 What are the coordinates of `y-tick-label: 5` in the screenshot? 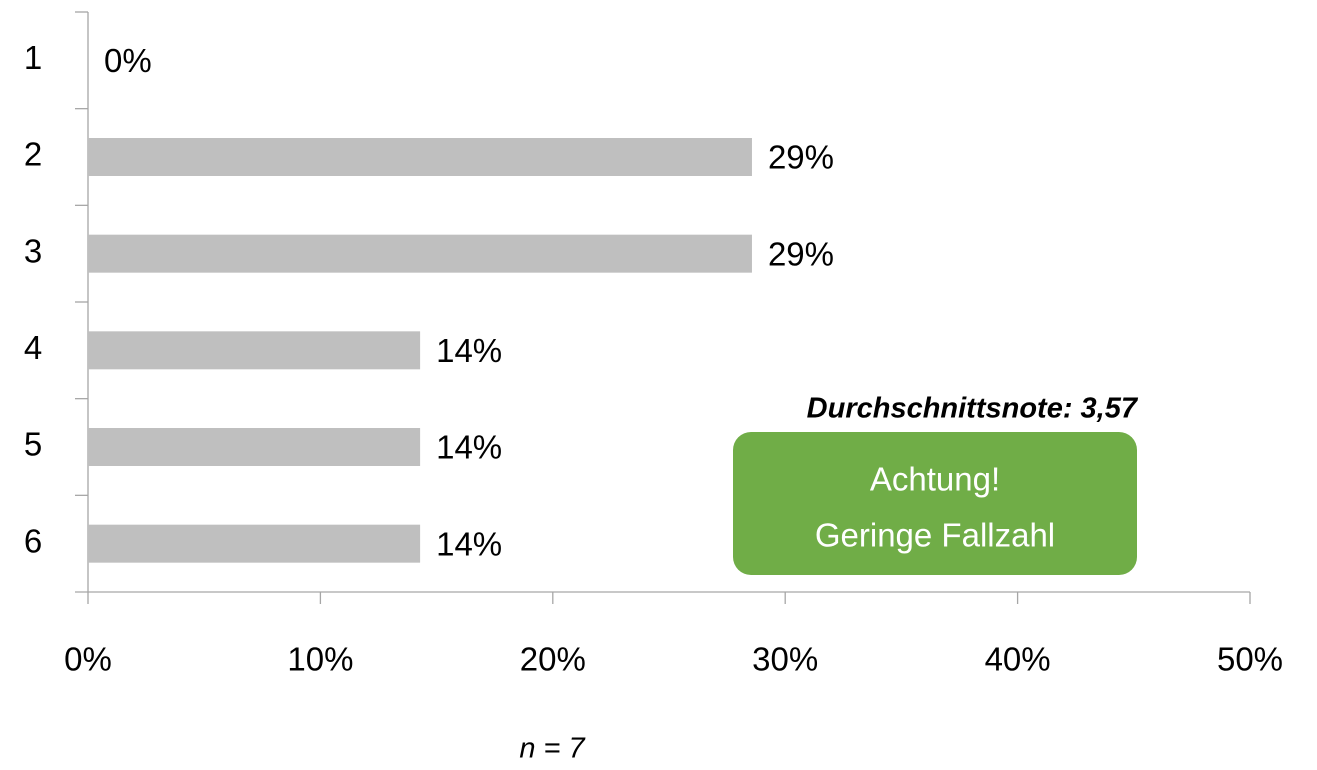 It's located at (33, 444).